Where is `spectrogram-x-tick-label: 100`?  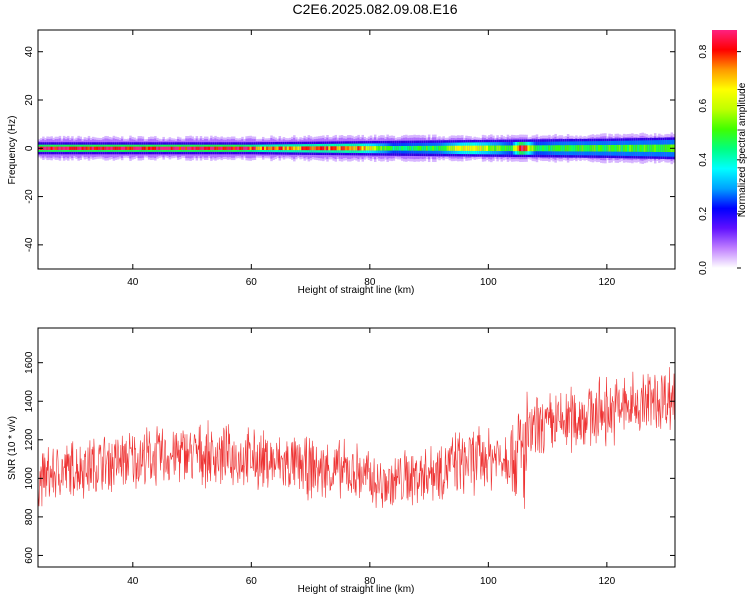
spectrogram-x-tick-label: 100 is located at coordinates (488, 282).